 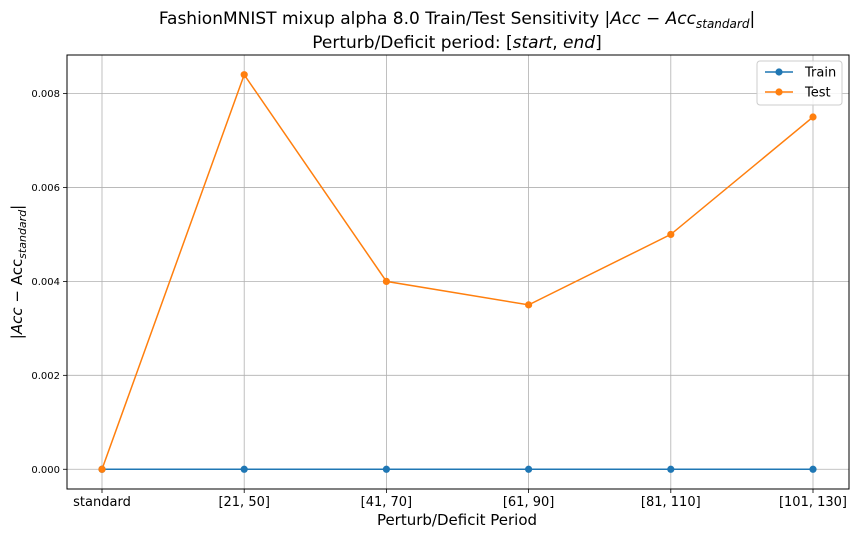 I want to click on legend: Train Test, so click(x=799, y=83).